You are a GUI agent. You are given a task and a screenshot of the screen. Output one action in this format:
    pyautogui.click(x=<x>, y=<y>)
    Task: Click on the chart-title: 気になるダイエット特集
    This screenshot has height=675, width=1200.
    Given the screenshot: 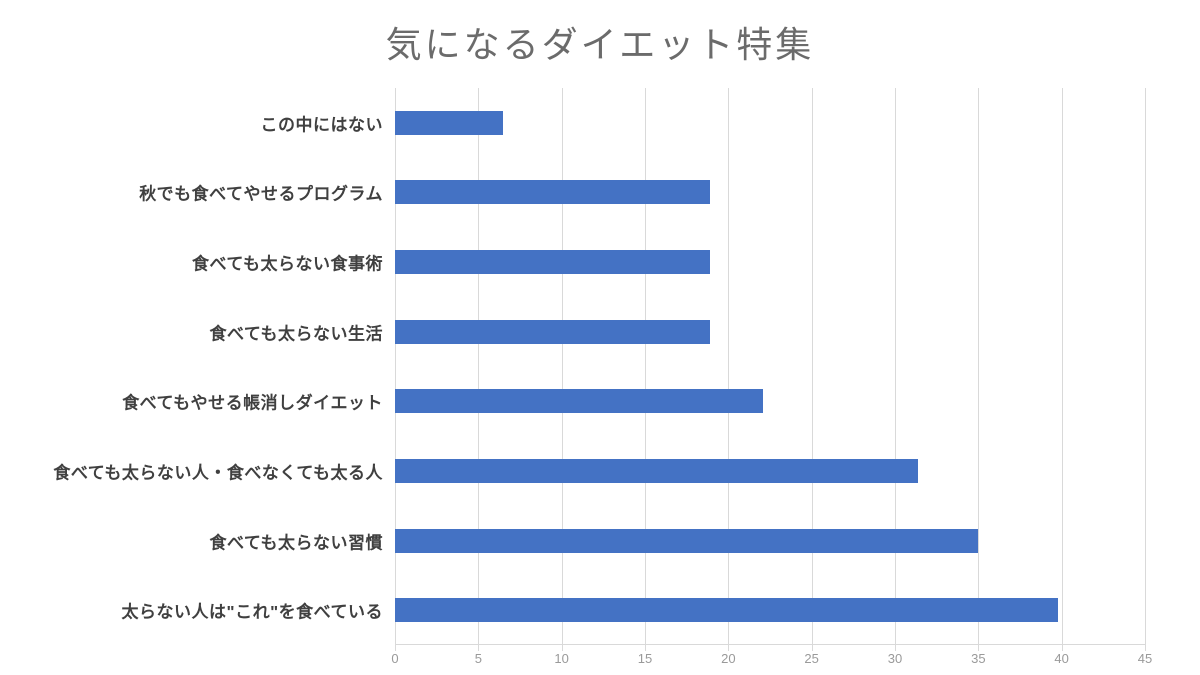 What is the action you would take?
    pyautogui.click(x=600, y=44)
    